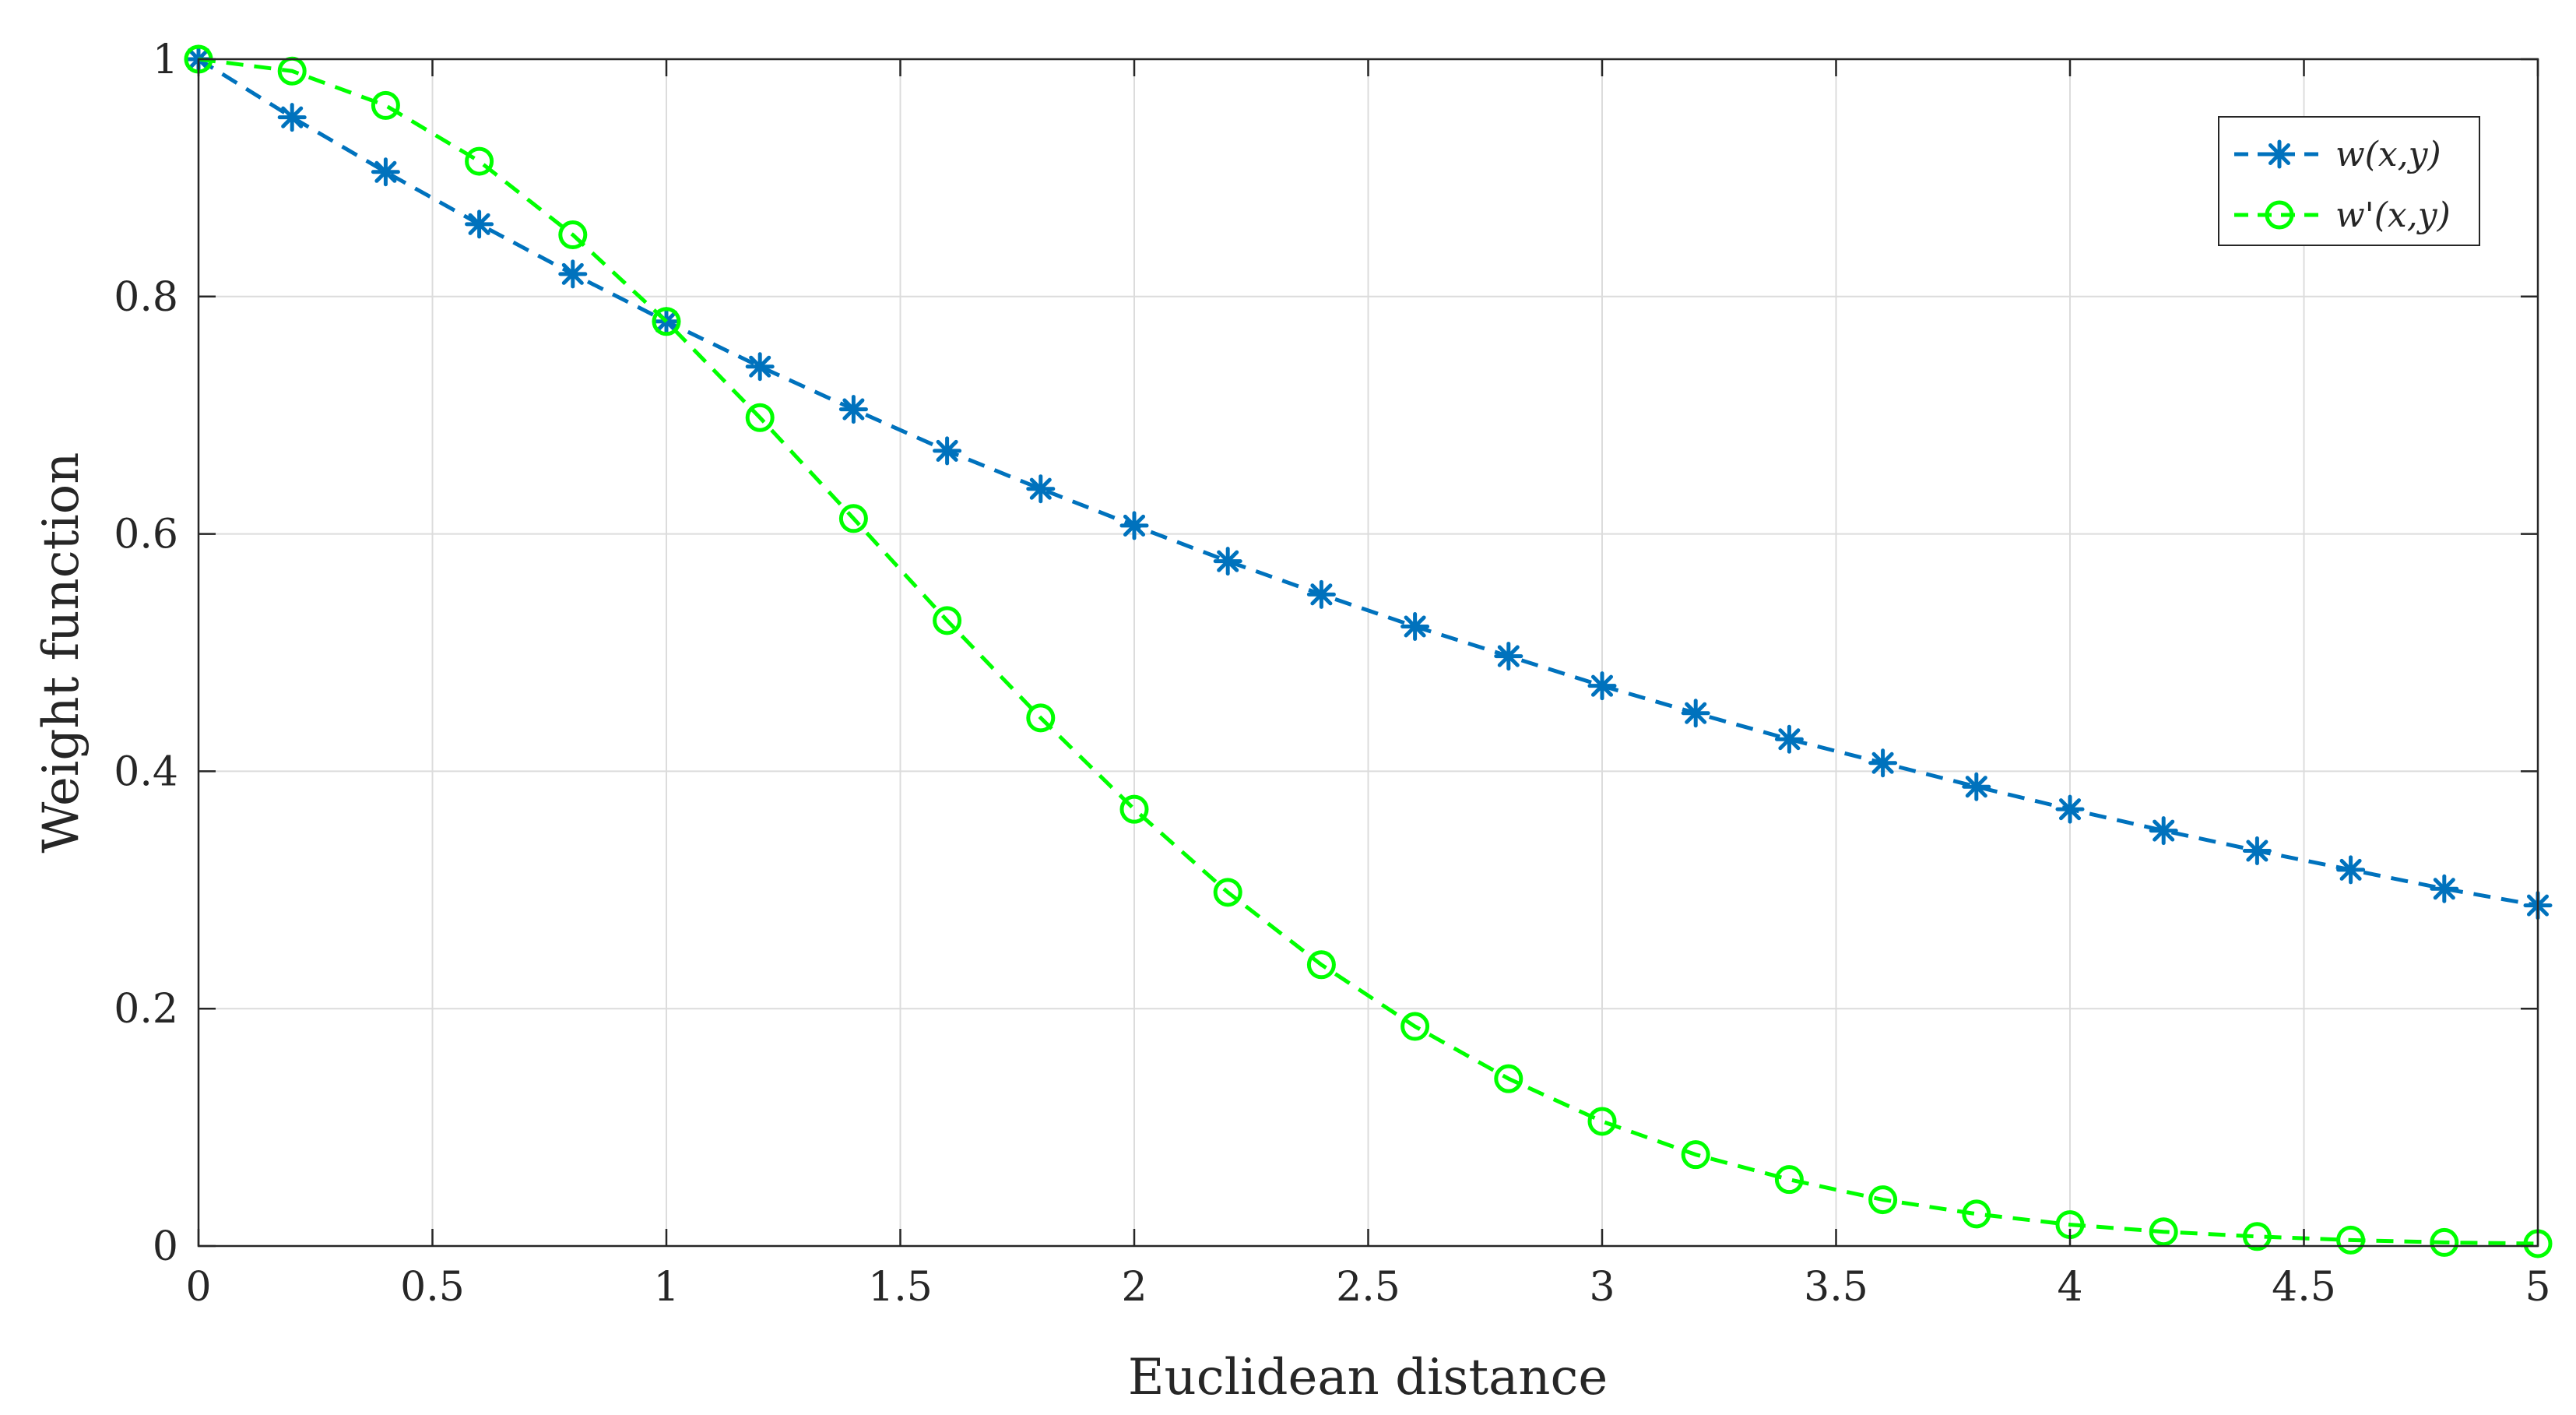 The image size is (2576, 1415). What do you see at coordinates (146, 535) in the screenshot?
I see `y-tick-label: 0.6` at bounding box center [146, 535].